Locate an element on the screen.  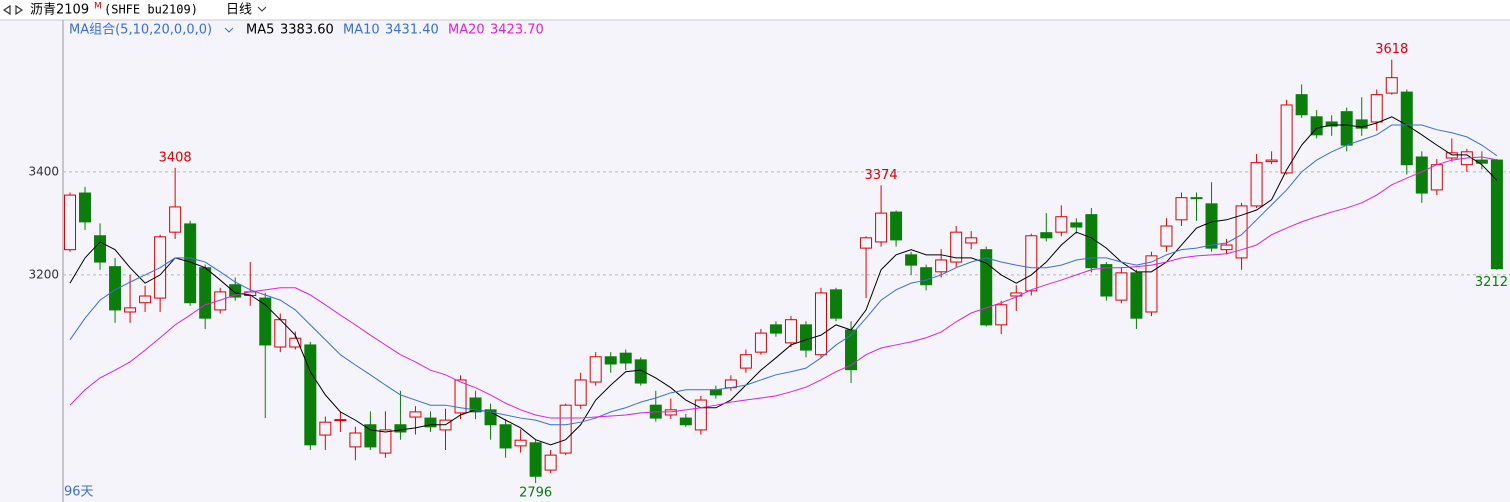
footer-label: 96天 is located at coordinates (79, 492).